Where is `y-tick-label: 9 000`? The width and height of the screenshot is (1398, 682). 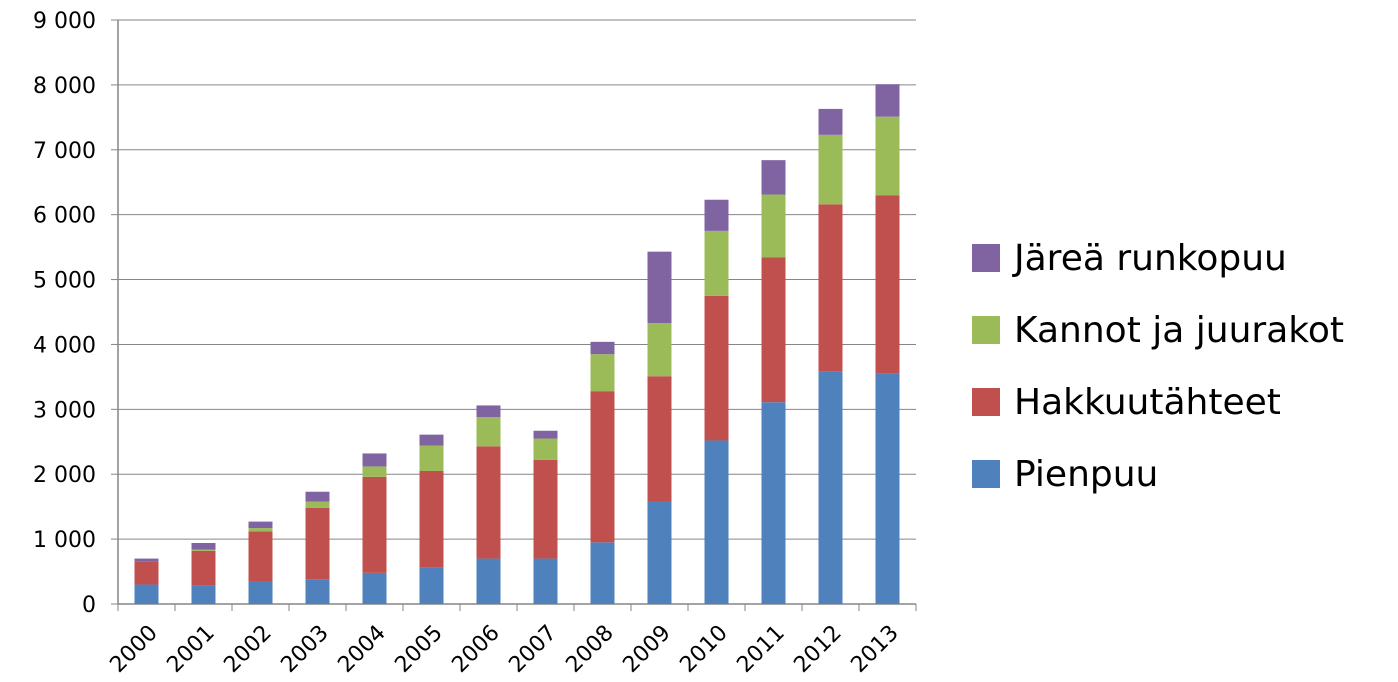
y-tick-label: 9 000 is located at coordinates (64, 21).